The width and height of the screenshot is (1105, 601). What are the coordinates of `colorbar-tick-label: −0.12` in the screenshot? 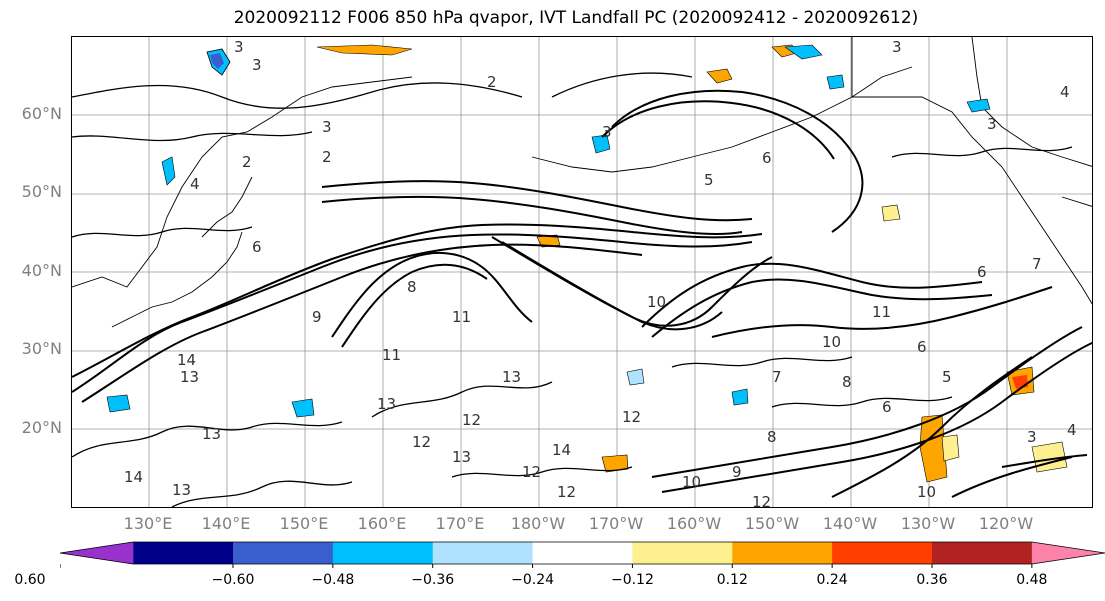 It's located at (632, 580).